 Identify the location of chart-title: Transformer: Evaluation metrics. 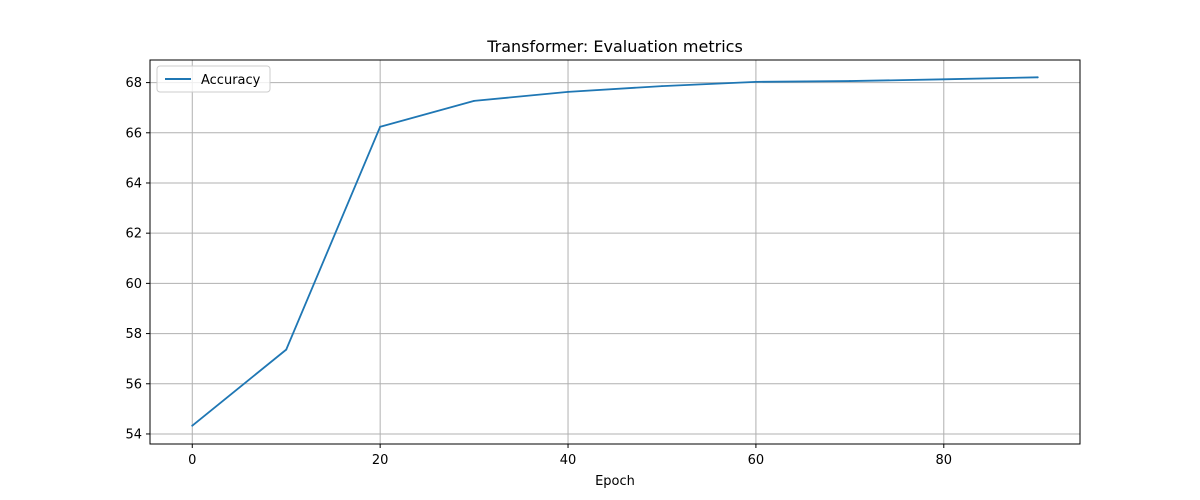
(614, 46).